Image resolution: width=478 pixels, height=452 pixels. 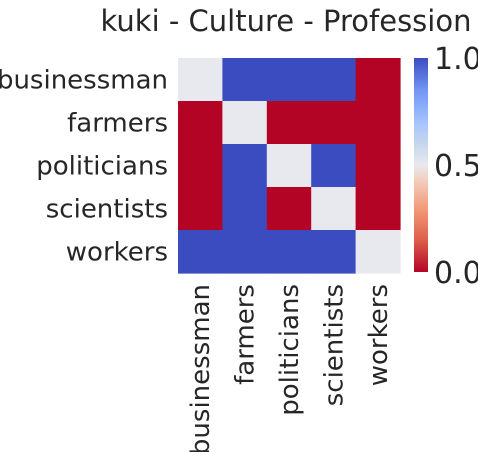 What do you see at coordinates (421, 165) in the screenshot?
I see `colorbar-gradient` at bounding box center [421, 165].